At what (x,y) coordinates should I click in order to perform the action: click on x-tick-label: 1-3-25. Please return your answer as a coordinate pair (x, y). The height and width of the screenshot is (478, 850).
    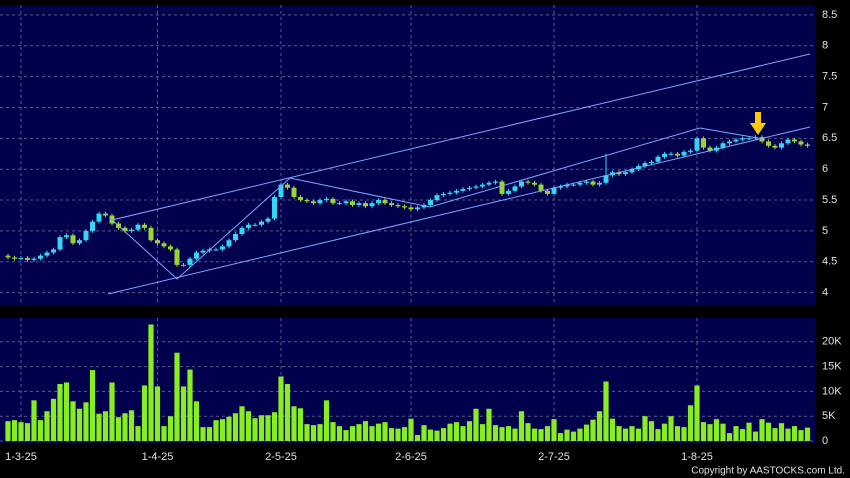
    Looking at the image, I should click on (21, 457).